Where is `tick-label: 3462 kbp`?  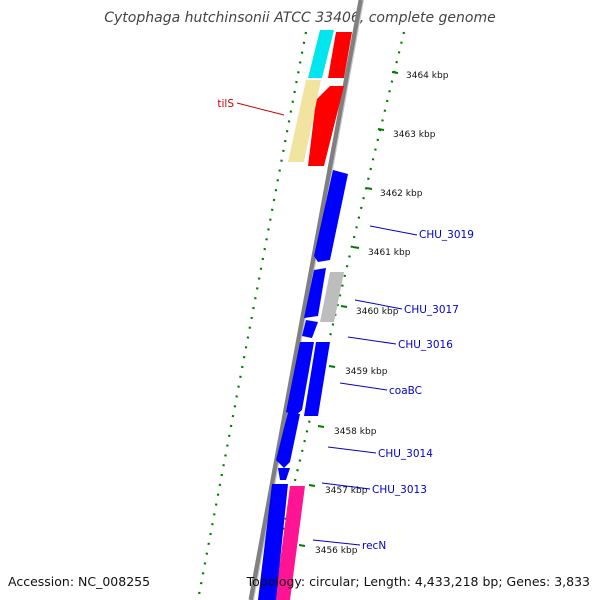
tick-label: 3462 kbp is located at coordinates (401, 194).